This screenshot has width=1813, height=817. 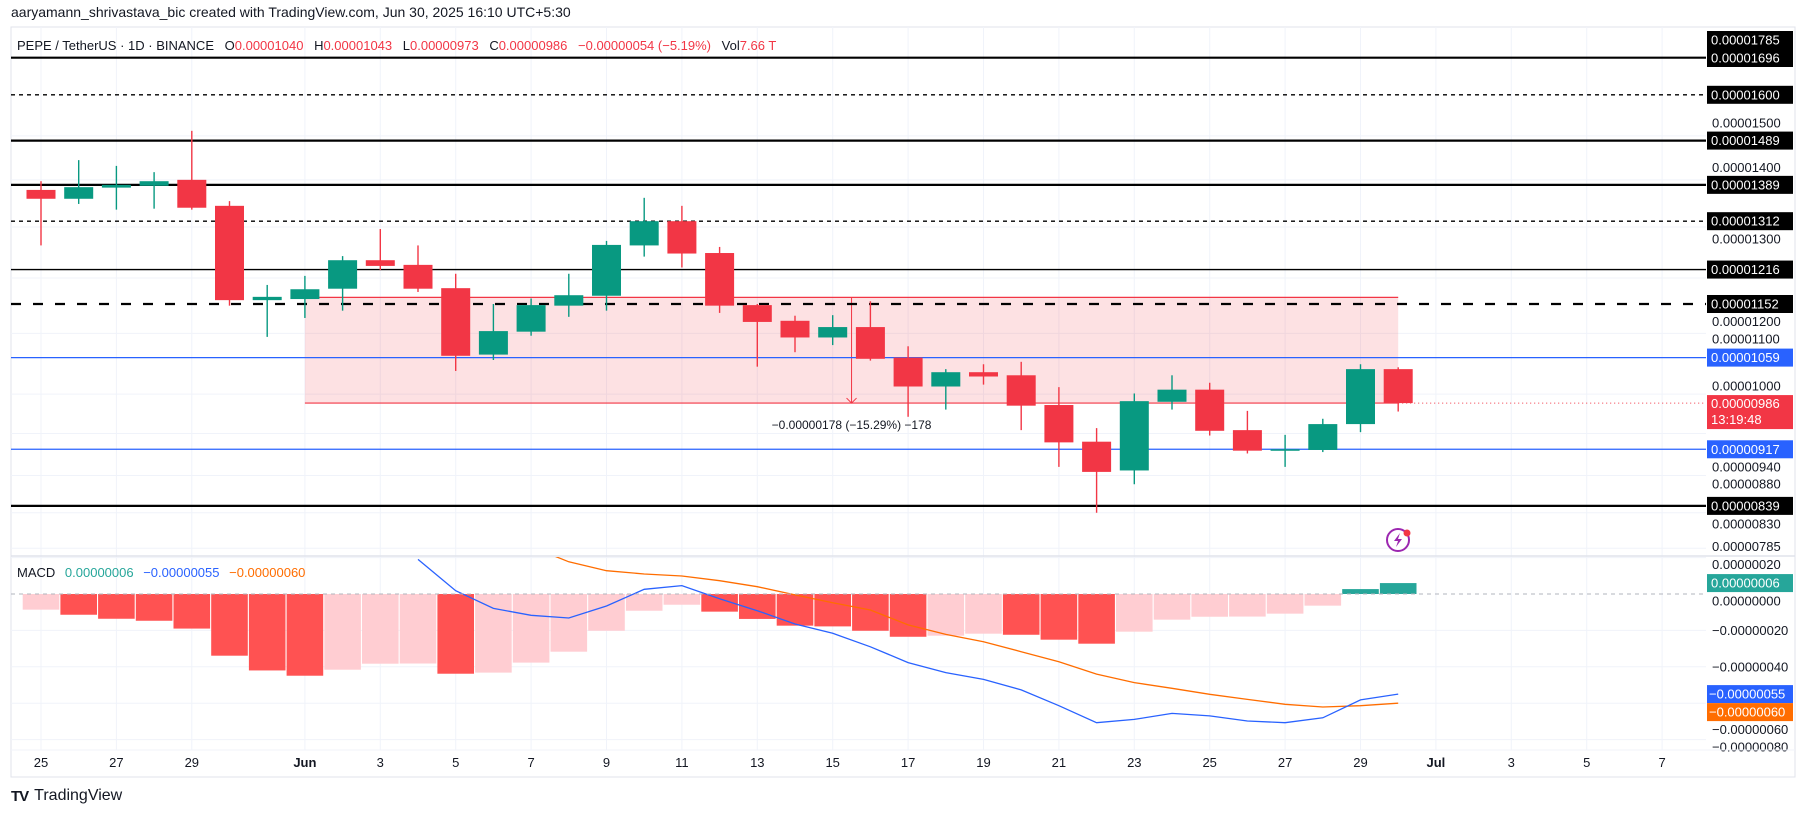 I want to click on macd-line-label-box, so click(x=1750, y=694).